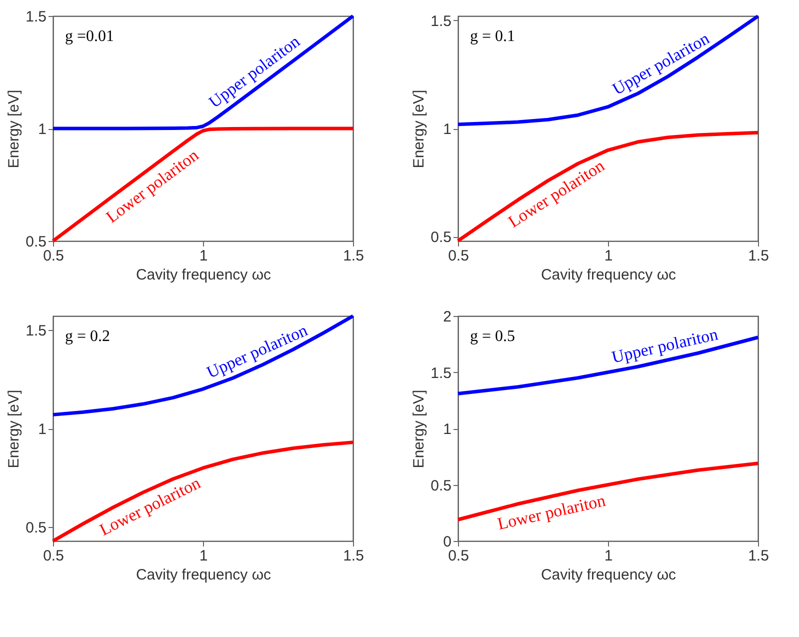 The image size is (799, 637). Describe the element at coordinates (552, 512) in the screenshot. I see `text: Lower polariton` at that location.